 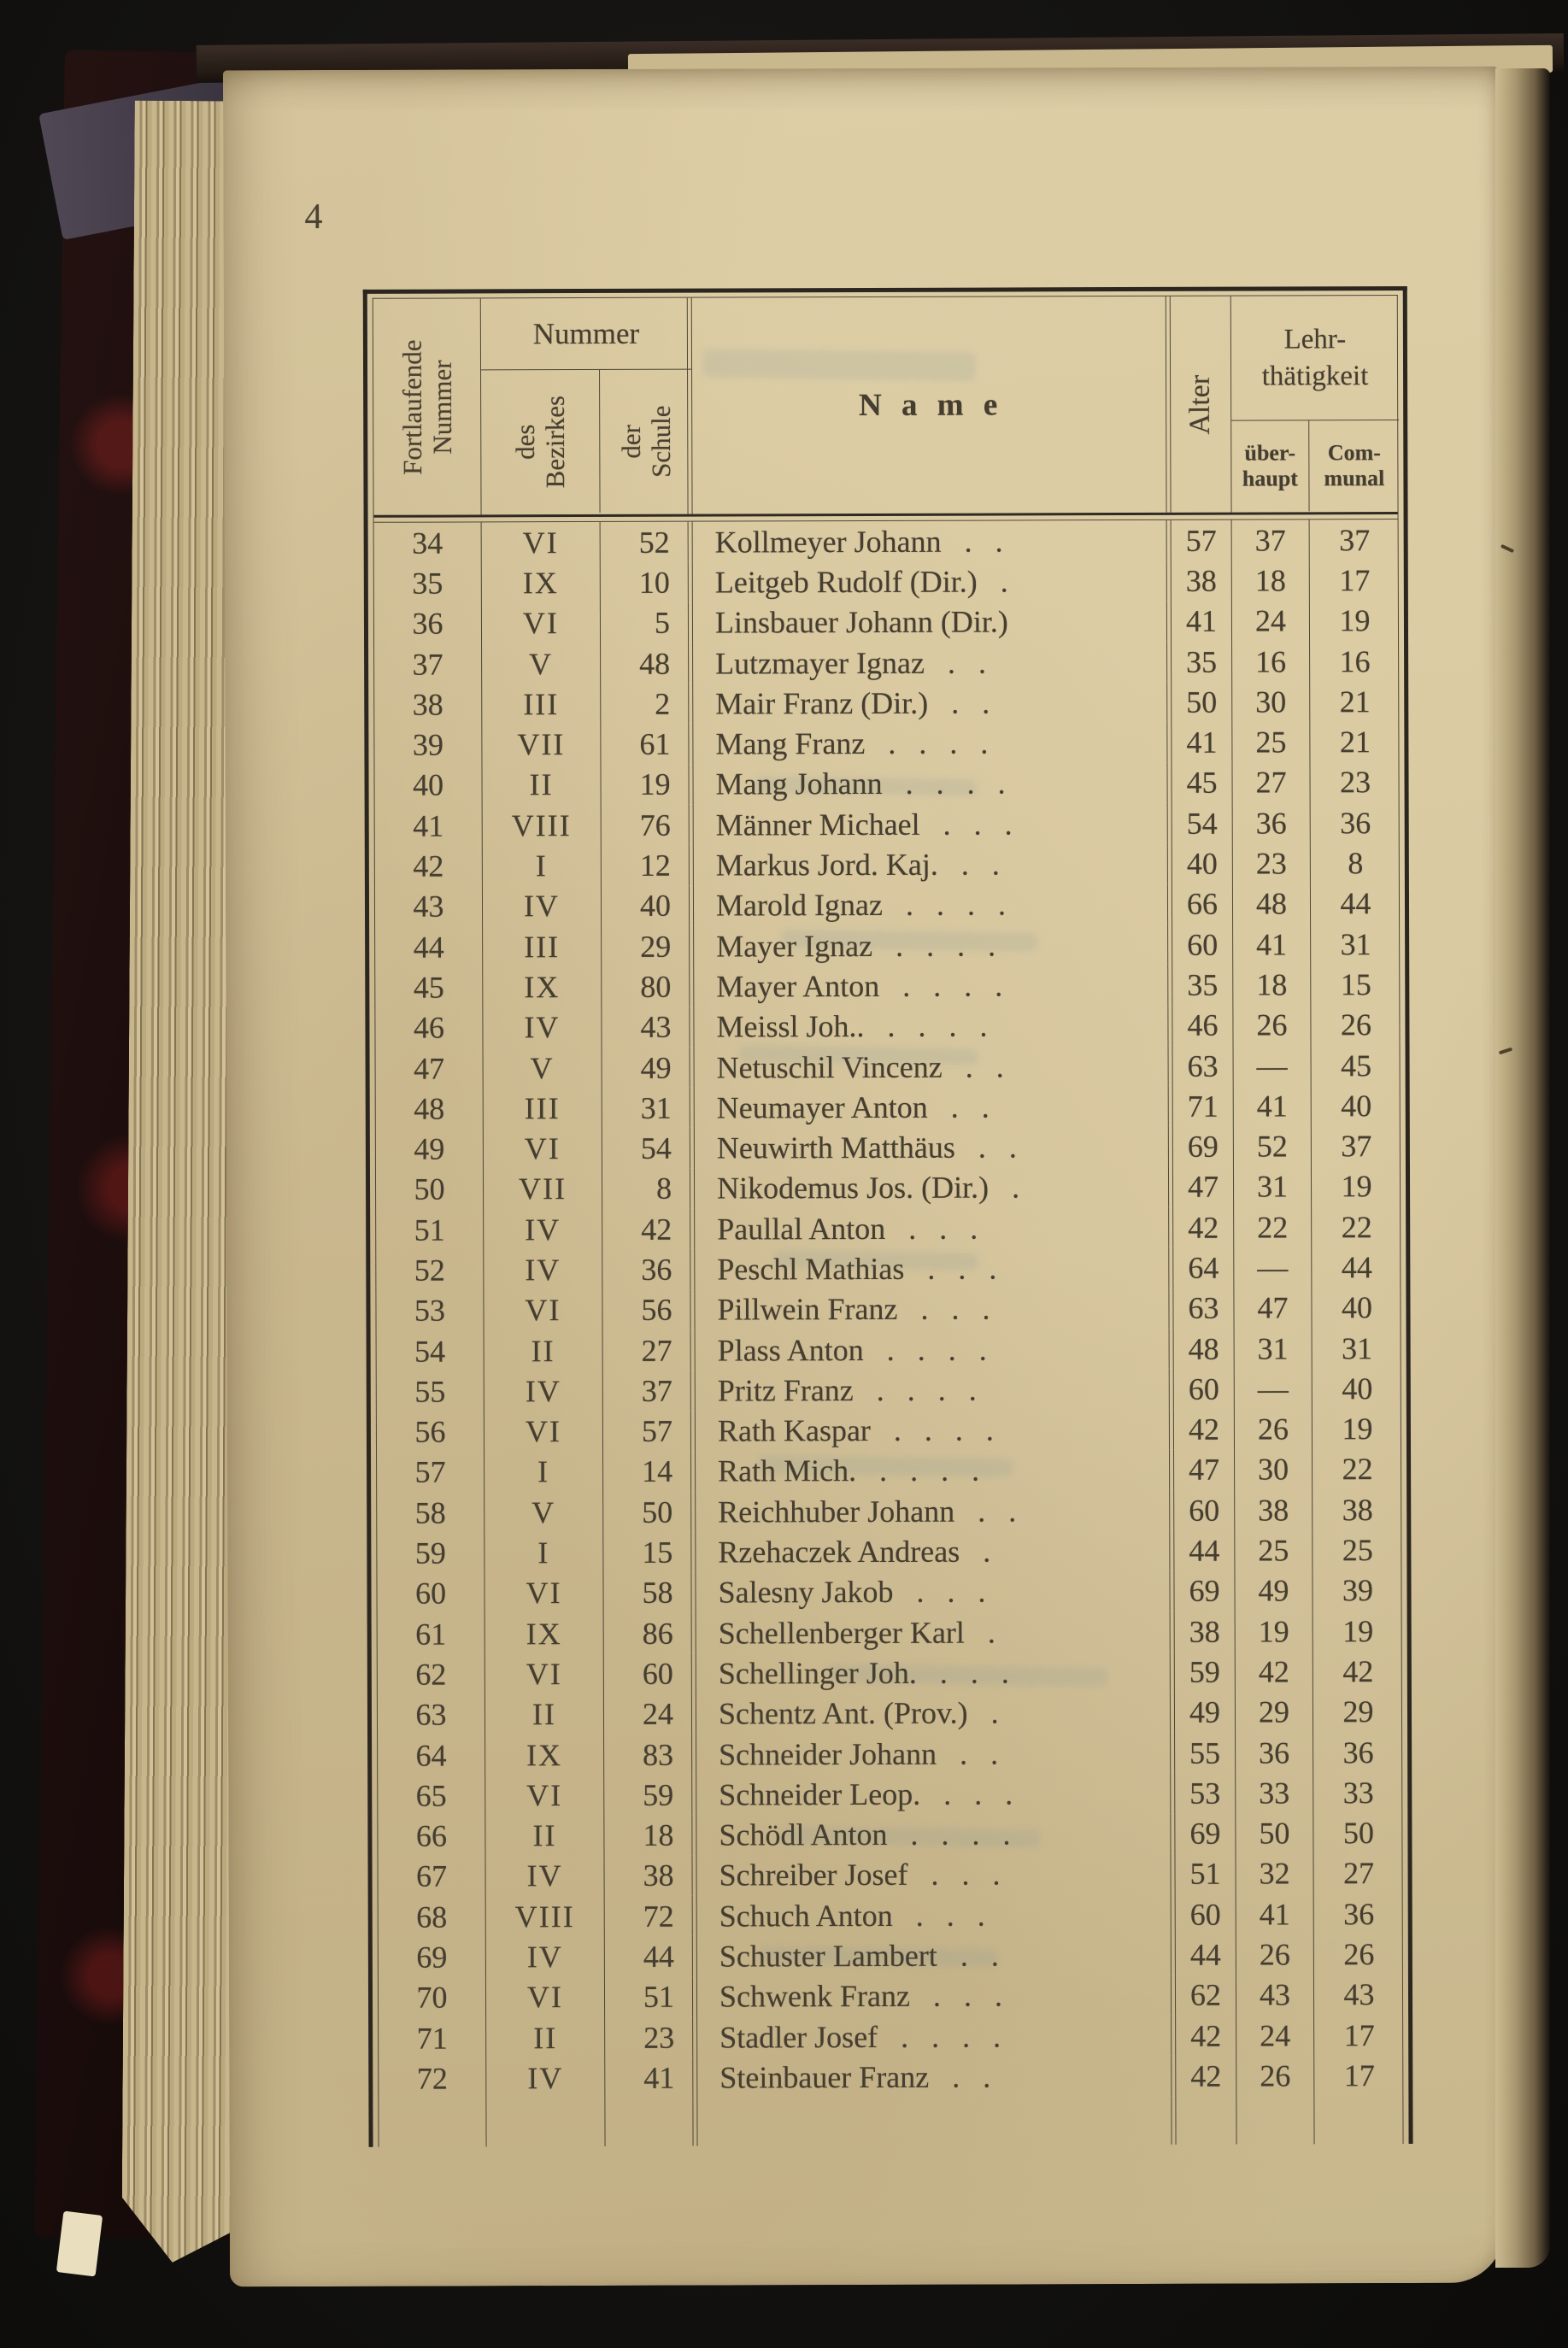 What do you see at coordinates (932, 783) in the screenshot?
I see `cell-name: Mang Johann . . . .` at bounding box center [932, 783].